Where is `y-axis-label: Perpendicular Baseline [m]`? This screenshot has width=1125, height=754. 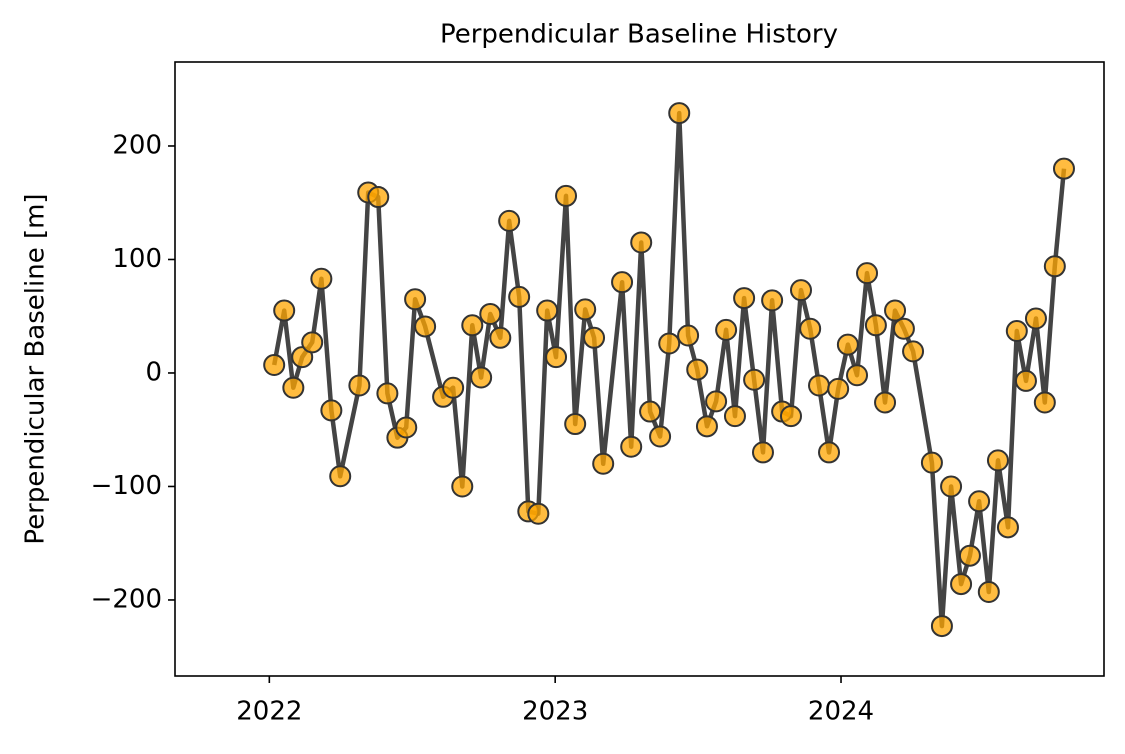
y-axis-label: Perpendicular Baseline [m] is located at coordinates (36, 368).